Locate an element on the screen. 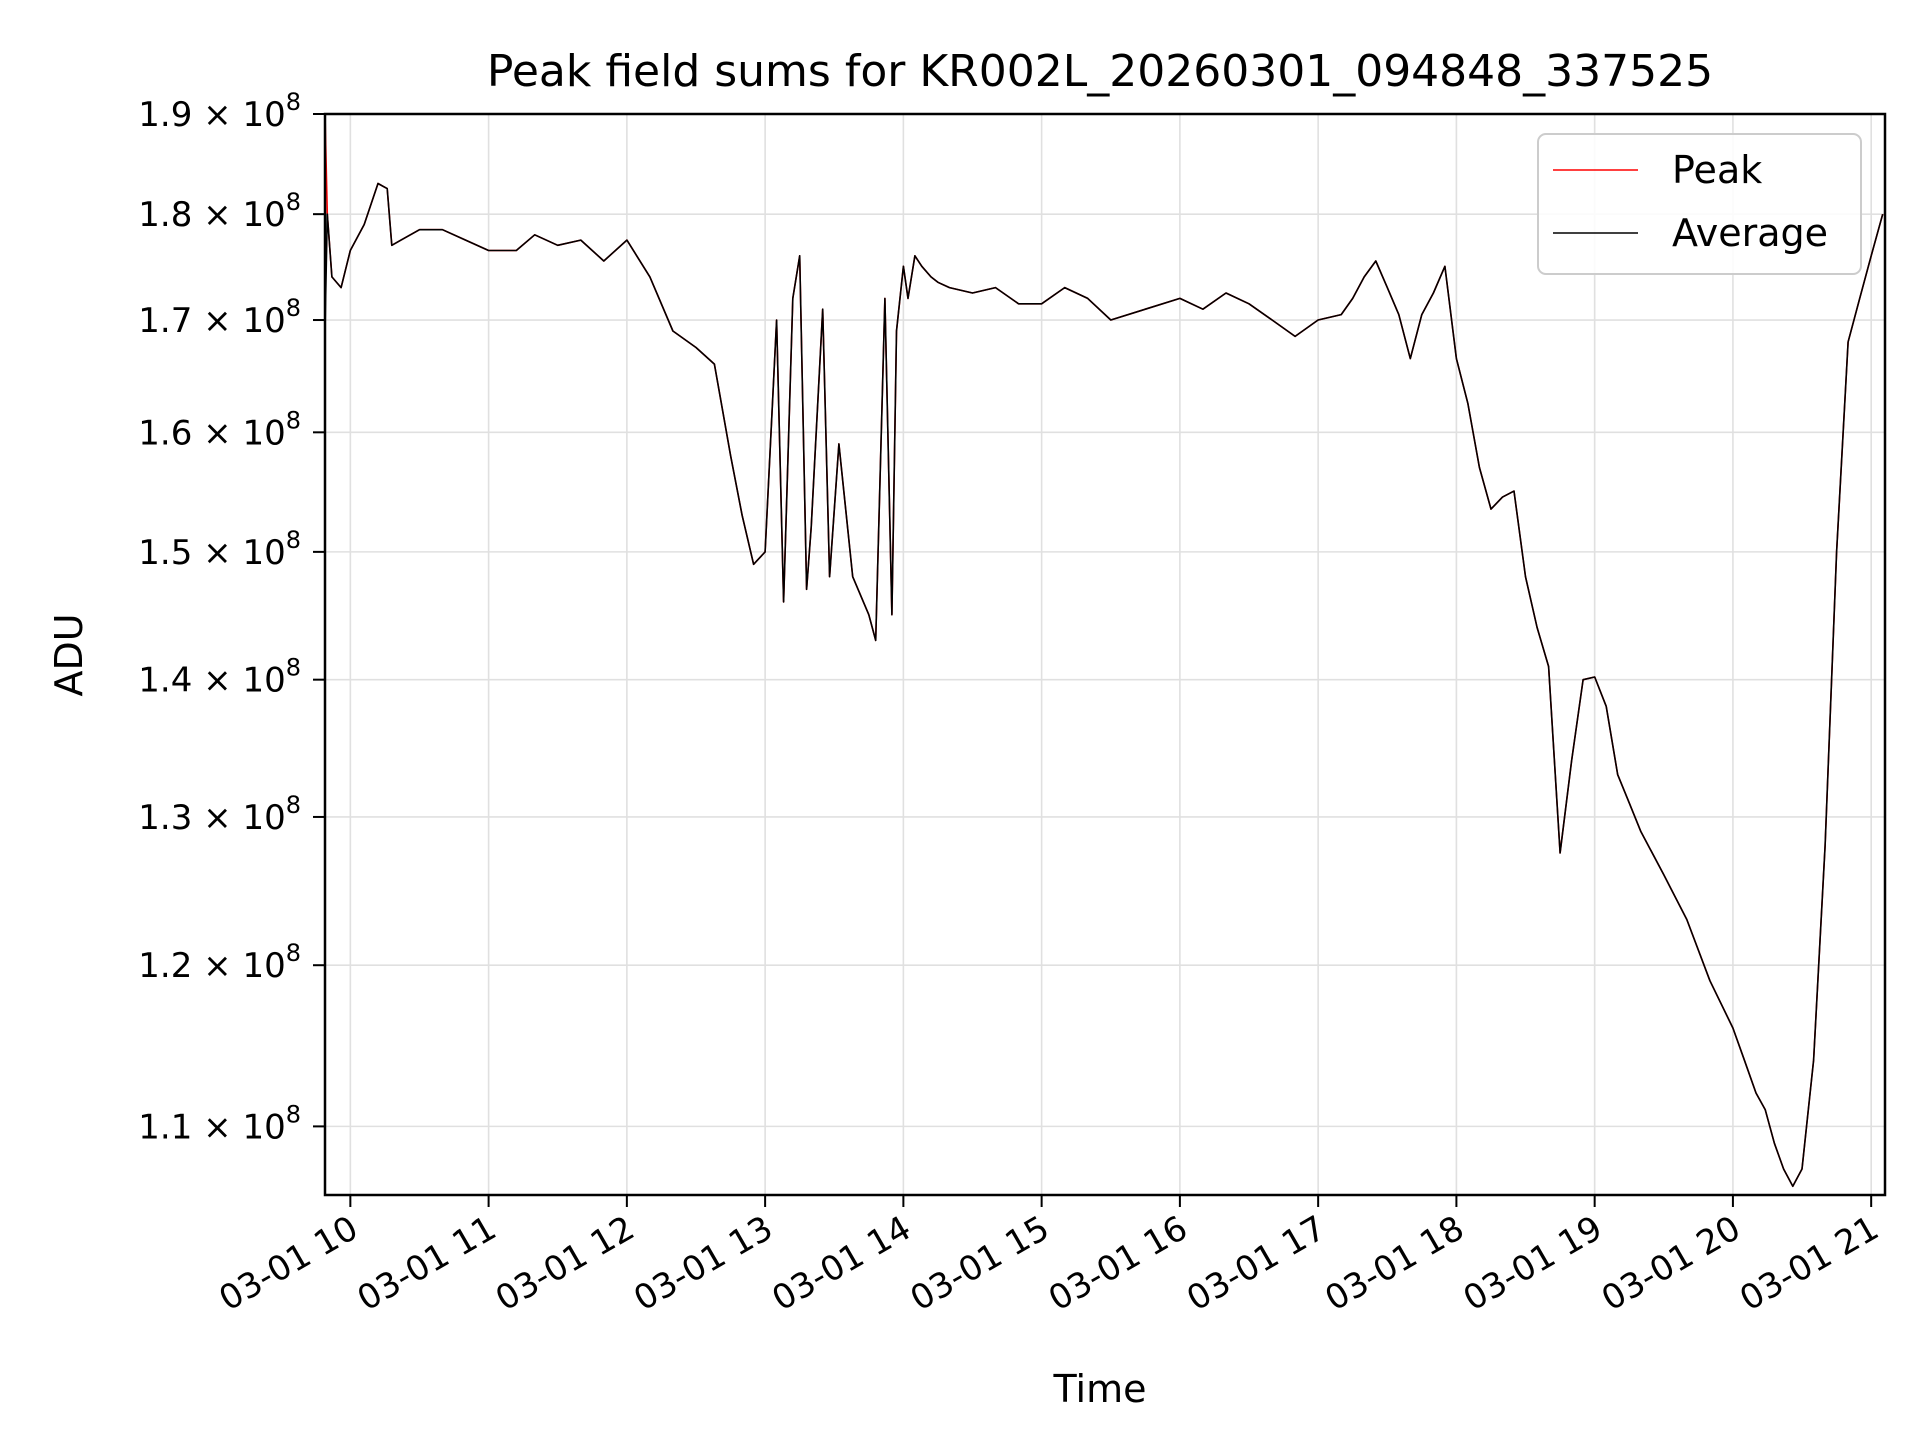  legend-label-peak: Peak is located at coordinates (1717, 170).